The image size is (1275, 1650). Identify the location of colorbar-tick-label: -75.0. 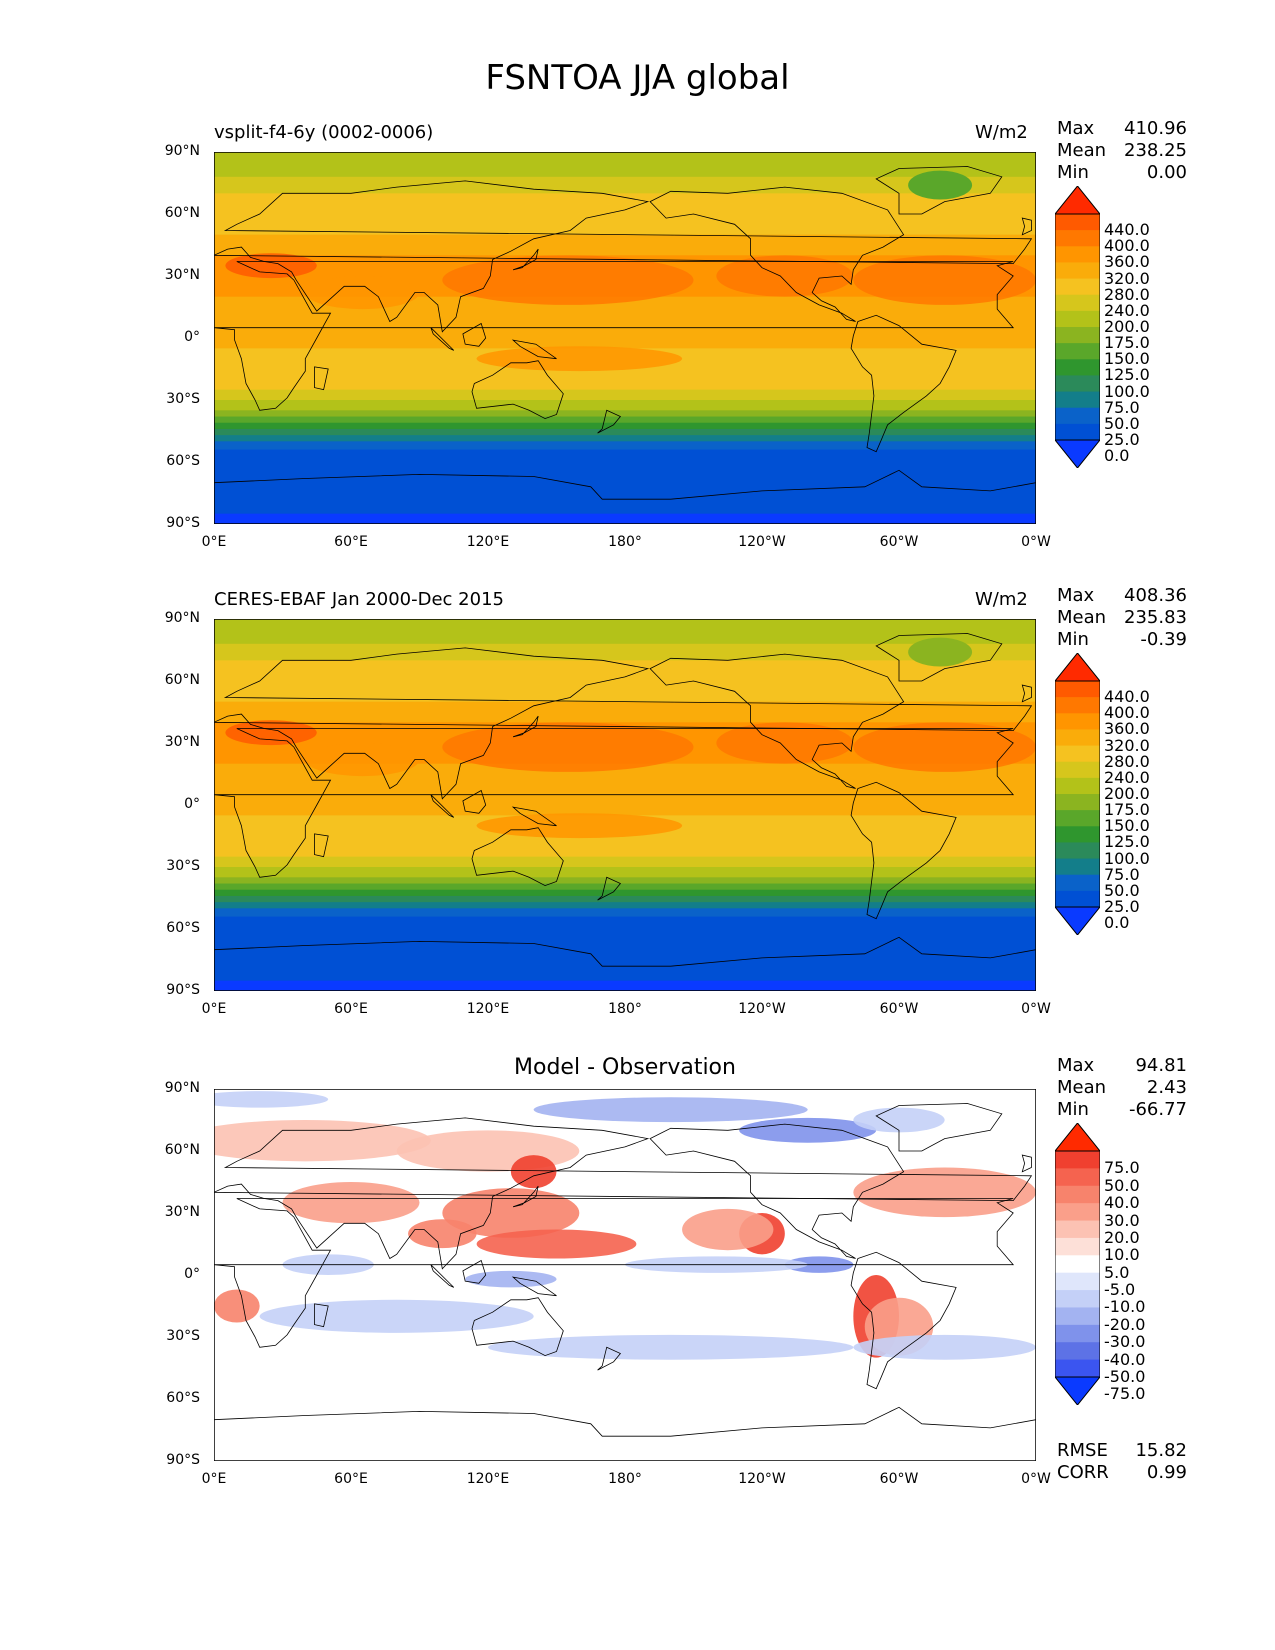
(1125, 1394).